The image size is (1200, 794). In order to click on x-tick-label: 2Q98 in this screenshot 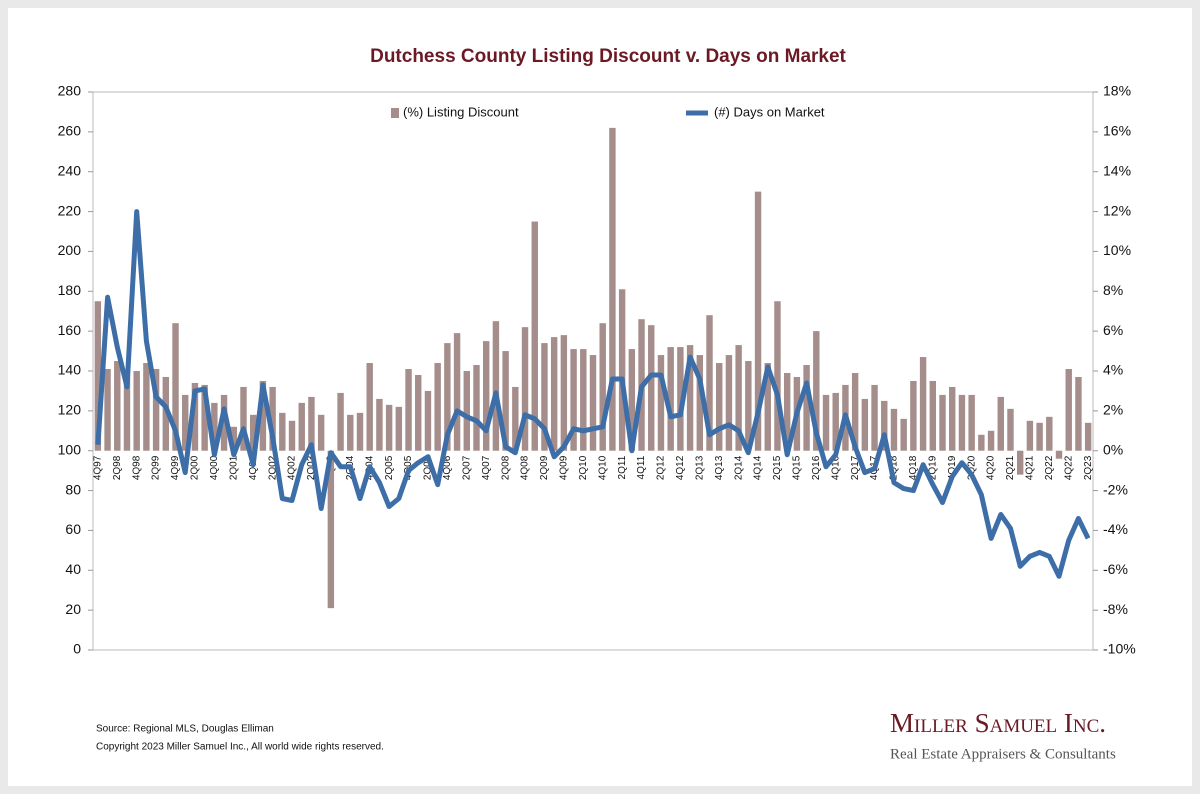, I will do `click(117, 467)`.